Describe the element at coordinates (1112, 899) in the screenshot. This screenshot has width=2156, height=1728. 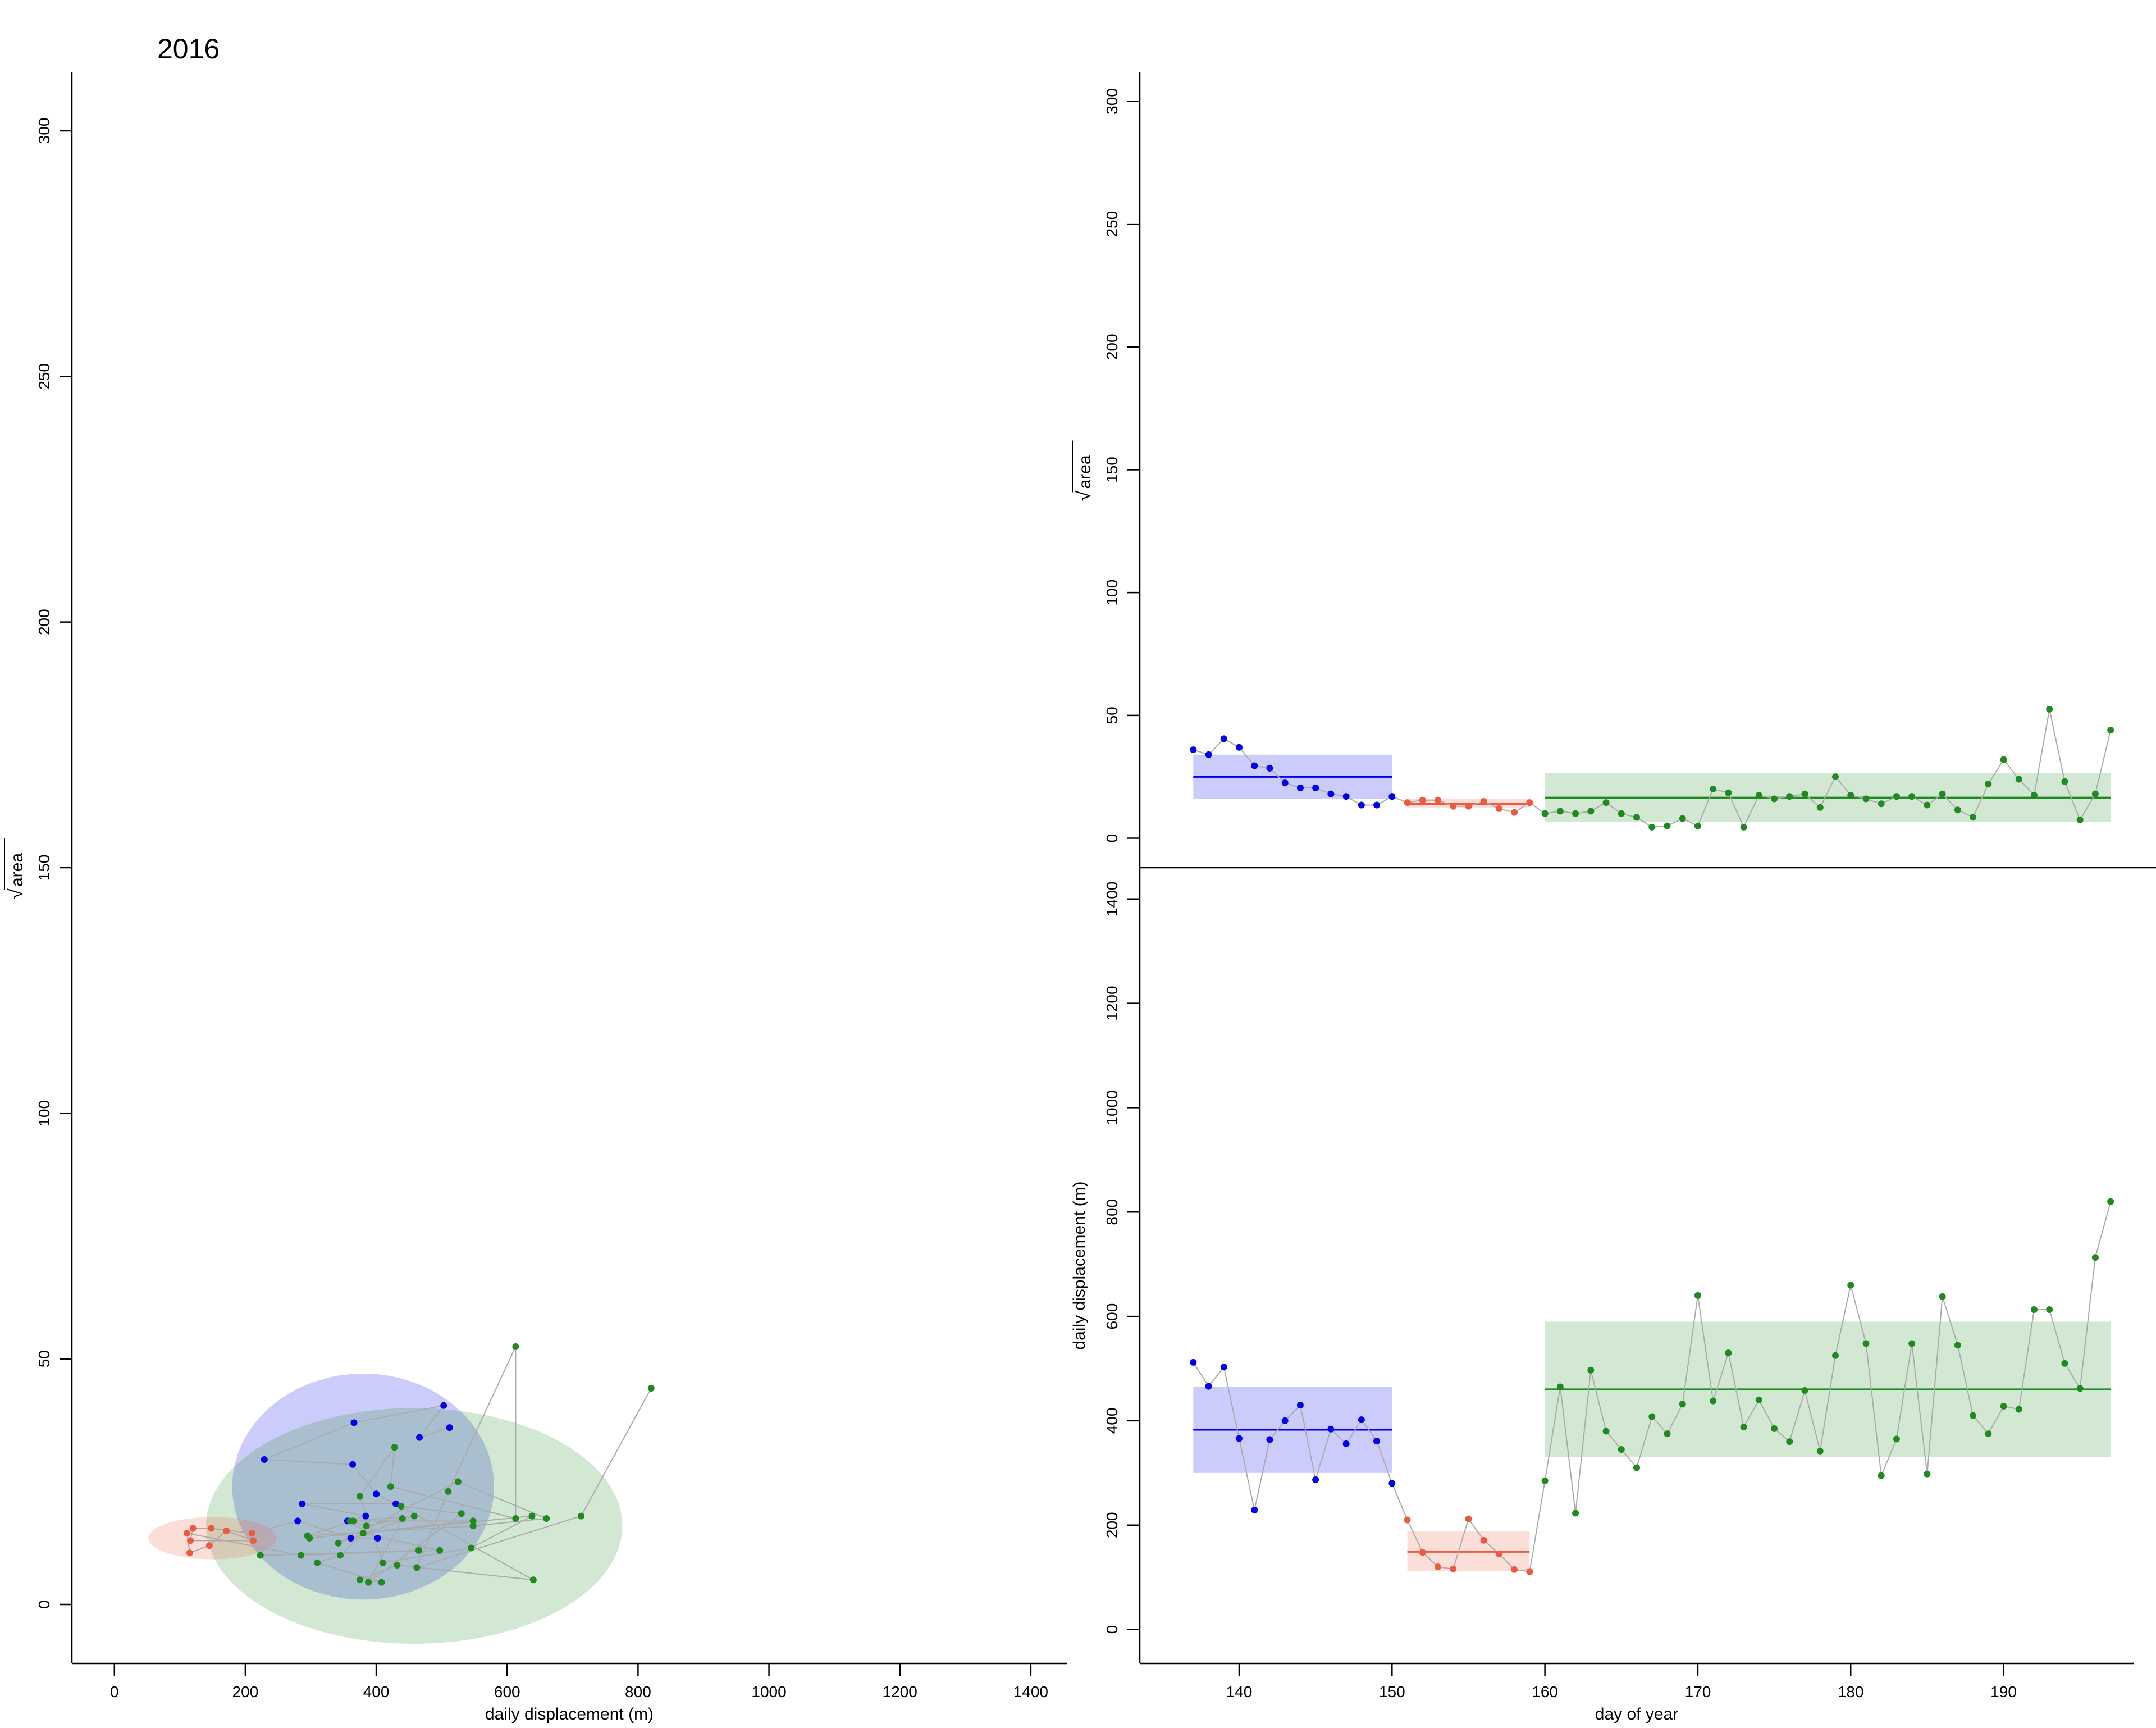
I see `y-tick-label: 1400` at that location.